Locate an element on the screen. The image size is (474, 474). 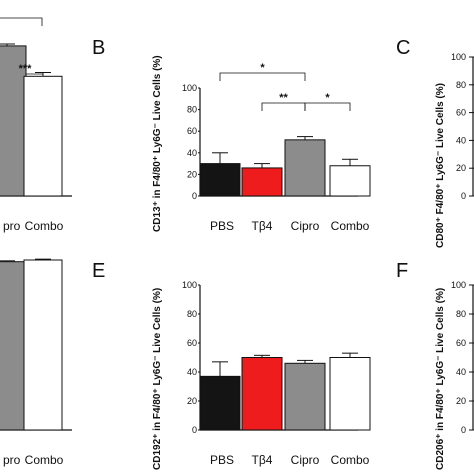
category-label-e-3: Combo is located at coordinates (350, 460).